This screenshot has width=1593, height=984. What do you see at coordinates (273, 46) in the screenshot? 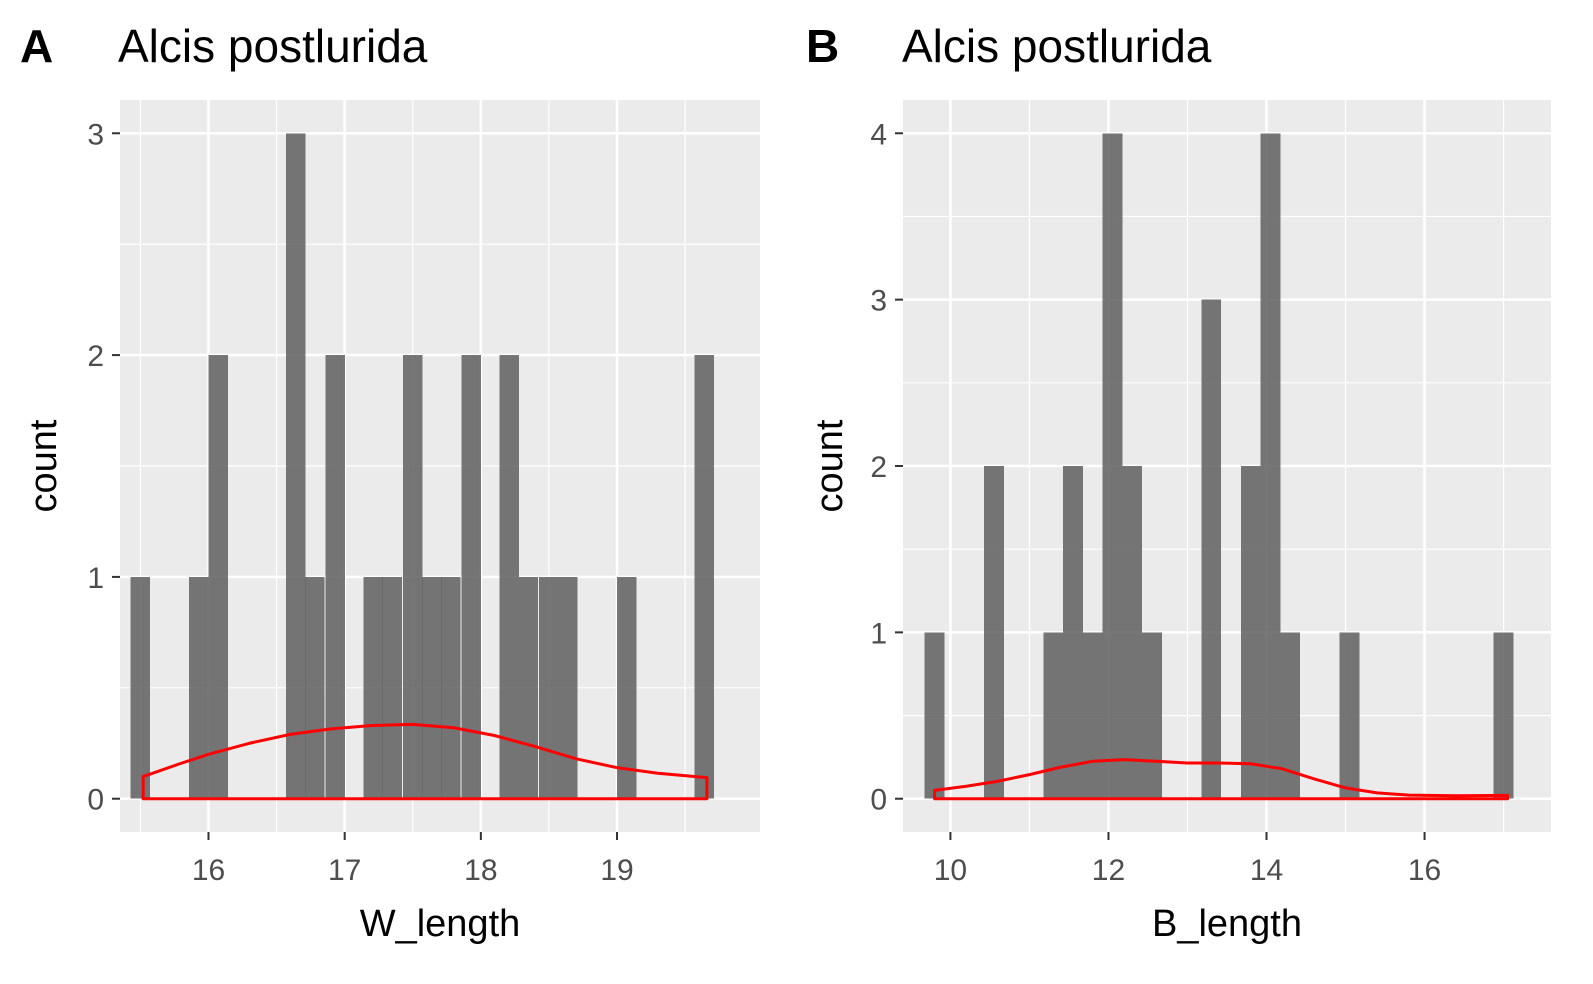
I see `panel-a-title: Alcis postlurida` at bounding box center [273, 46].